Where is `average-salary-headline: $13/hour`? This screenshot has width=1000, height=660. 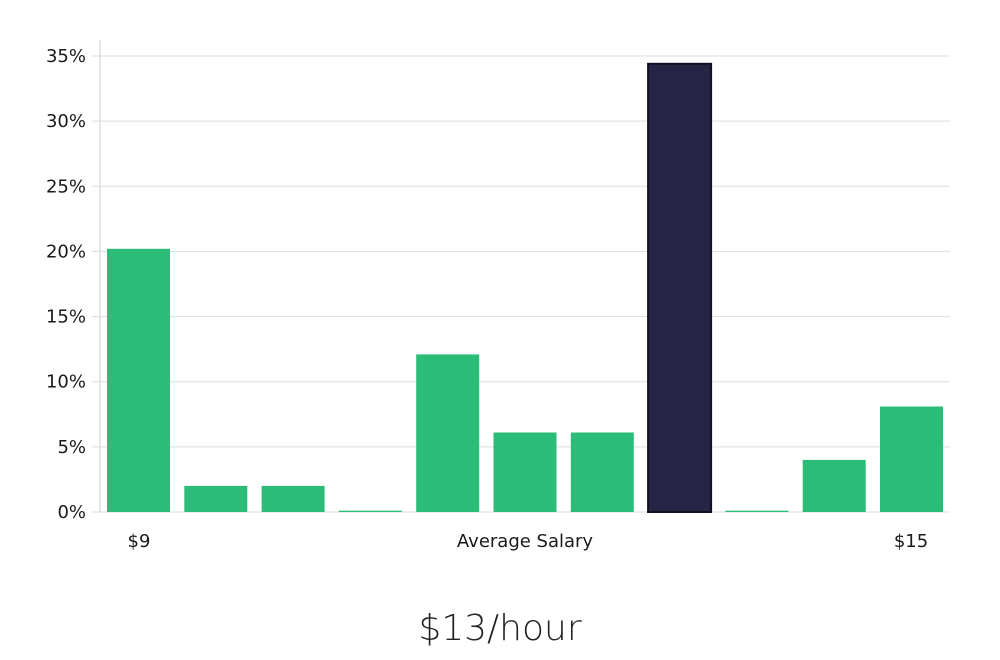 average-salary-headline: $13/hour is located at coordinates (500, 628).